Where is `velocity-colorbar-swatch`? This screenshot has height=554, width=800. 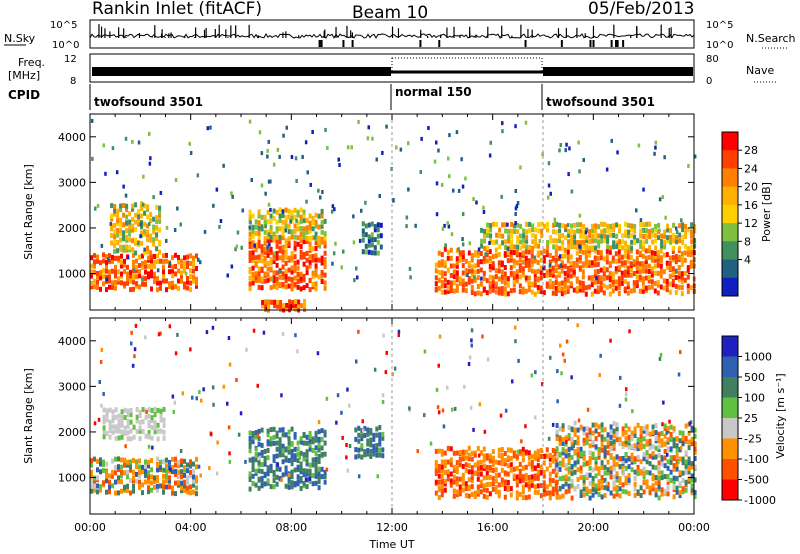
velocity-colorbar-swatch is located at coordinates (730, 469).